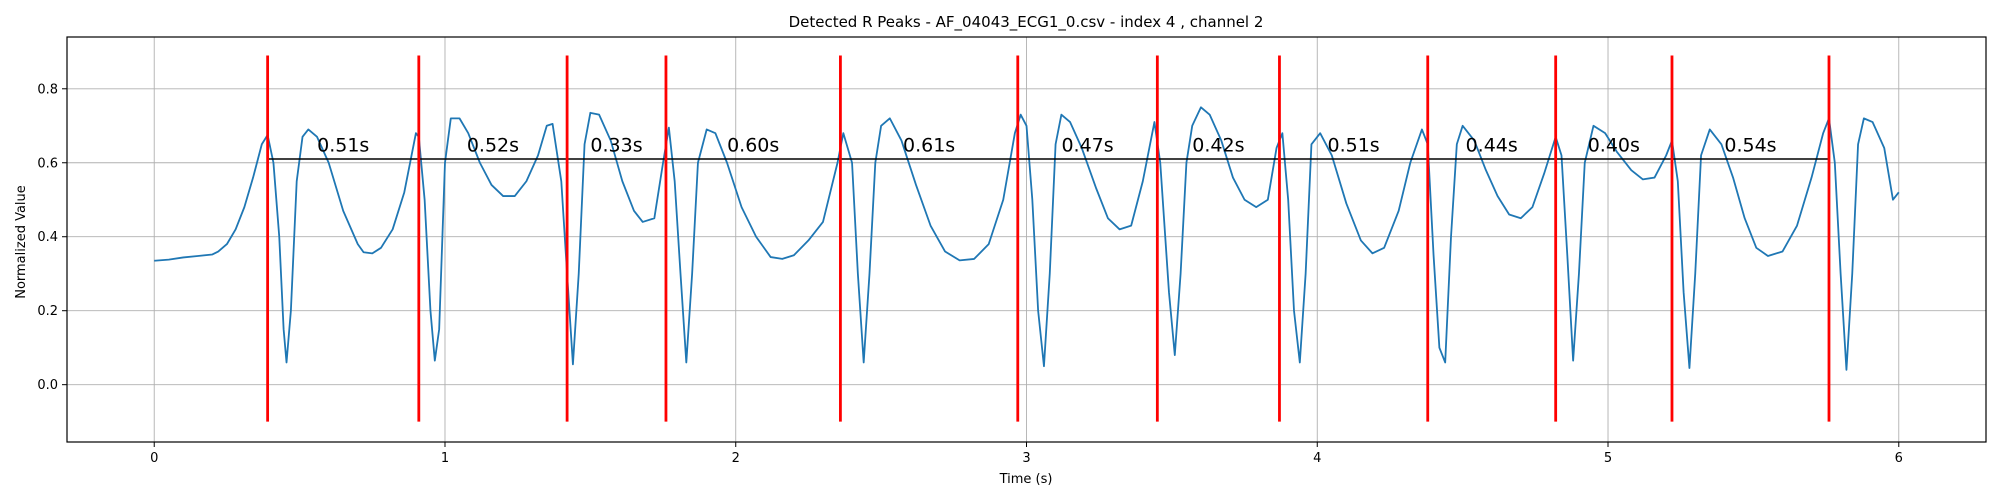  I want to click on y-tick-label: 0.4, so click(47, 237).